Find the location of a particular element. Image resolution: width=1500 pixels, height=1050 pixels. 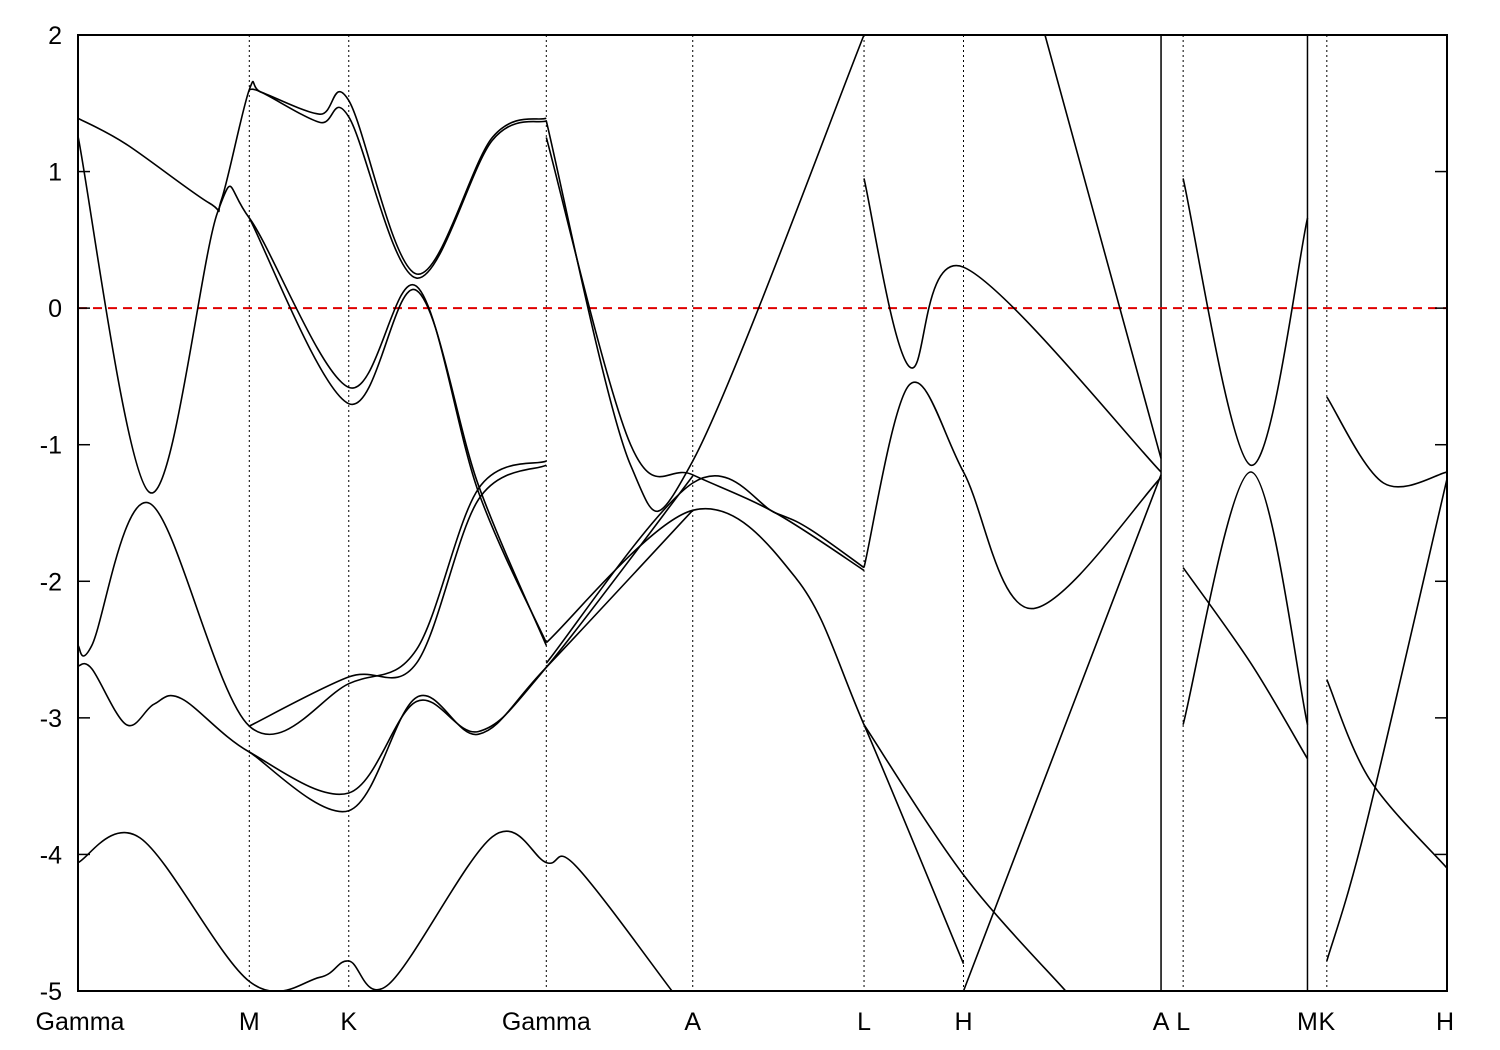

y-tick-label: 2 is located at coordinates (55, 36).